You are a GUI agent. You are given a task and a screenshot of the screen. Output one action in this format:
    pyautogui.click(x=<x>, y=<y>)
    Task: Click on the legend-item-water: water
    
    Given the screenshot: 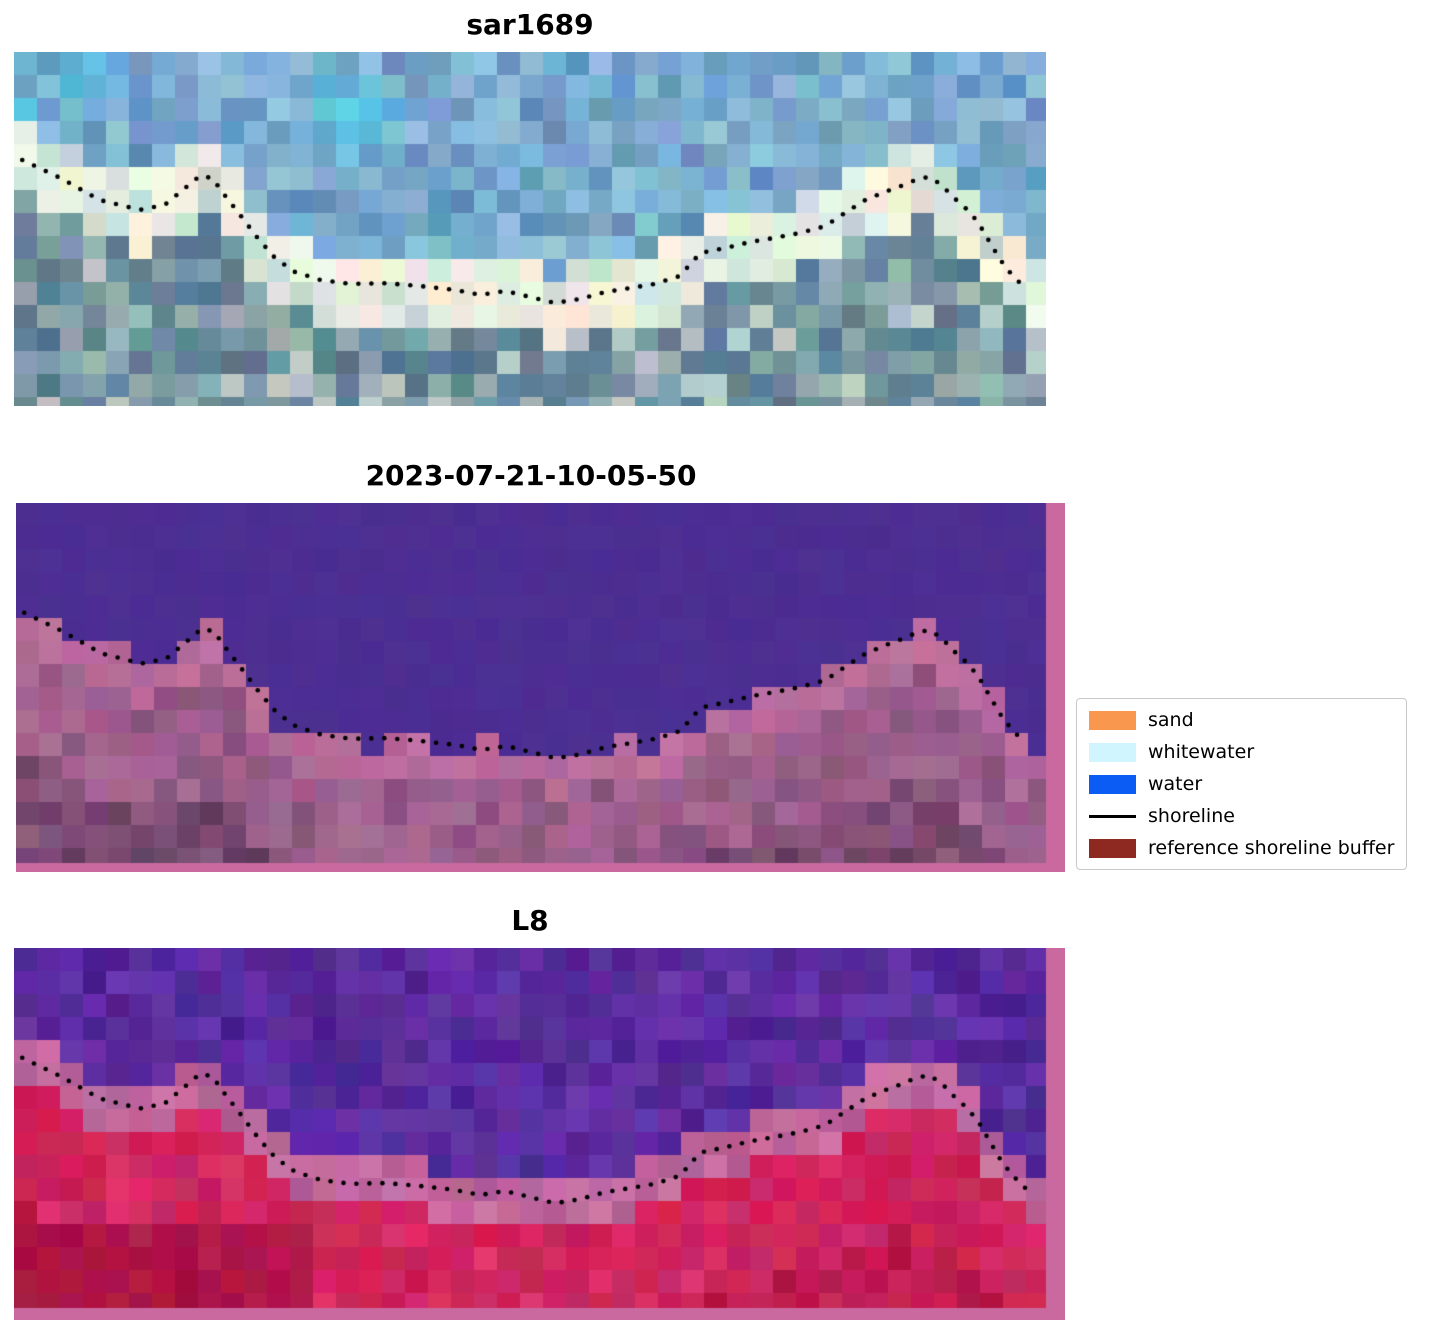 What is the action you would take?
    pyautogui.click(x=1241, y=784)
    